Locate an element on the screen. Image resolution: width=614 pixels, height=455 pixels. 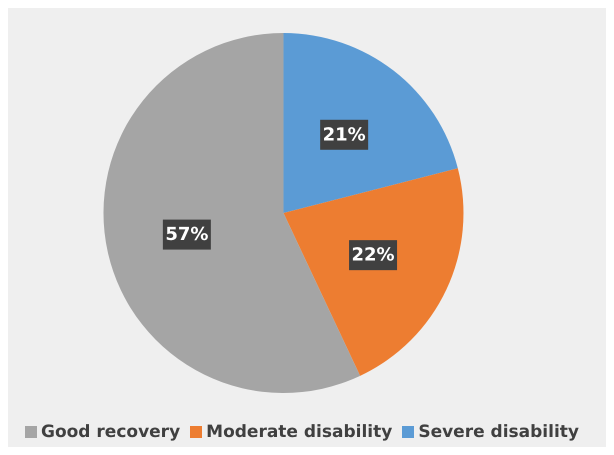
legend-label: Moderate disability is located at coordinates (299, 432).